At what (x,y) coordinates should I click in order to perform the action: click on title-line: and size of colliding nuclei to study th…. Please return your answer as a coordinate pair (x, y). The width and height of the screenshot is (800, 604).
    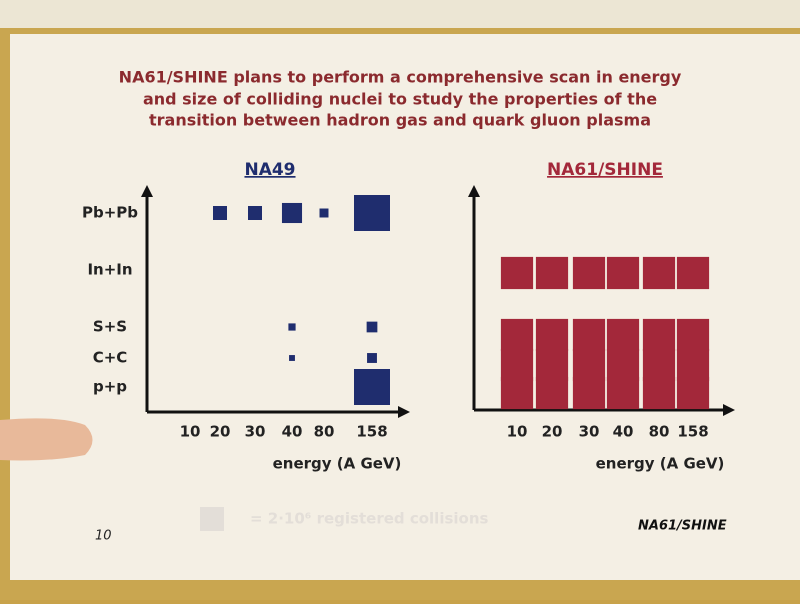
    Looking at the image, I should click on (400, 99).